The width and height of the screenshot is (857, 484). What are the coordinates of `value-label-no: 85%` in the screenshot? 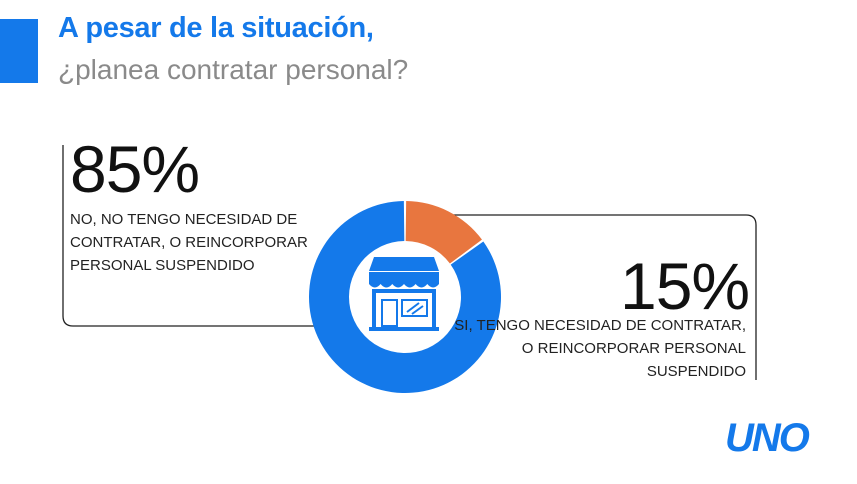 It's located at (135, 169).